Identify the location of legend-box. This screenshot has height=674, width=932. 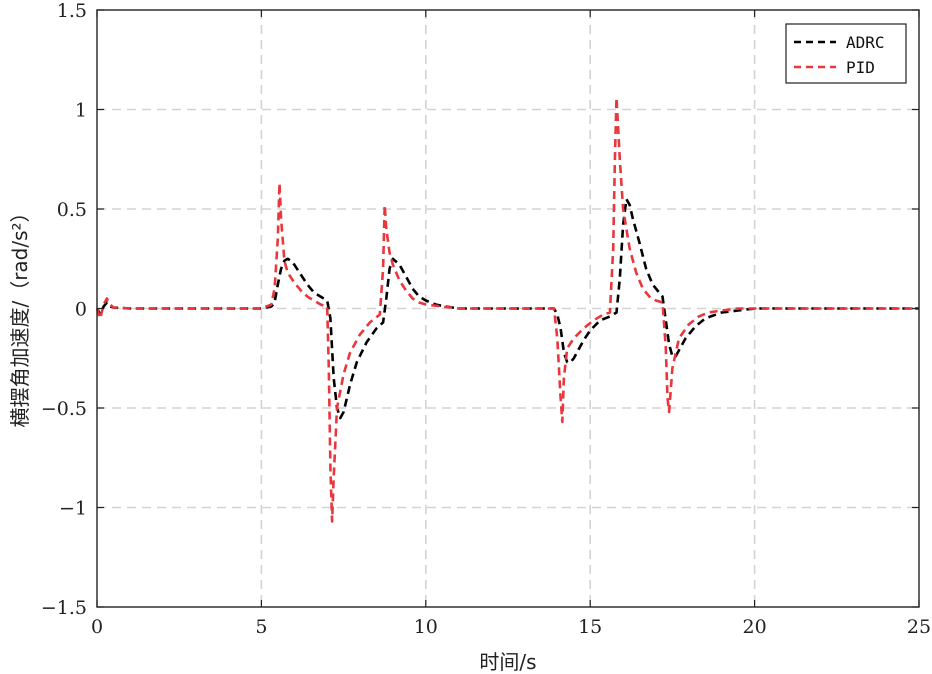
(846, 53).